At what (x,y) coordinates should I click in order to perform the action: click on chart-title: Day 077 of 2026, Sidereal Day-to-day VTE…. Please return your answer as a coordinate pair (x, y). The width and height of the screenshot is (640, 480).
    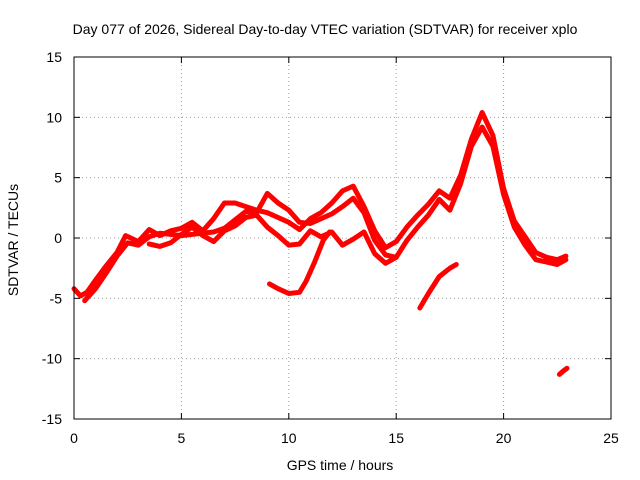
    Looking at the image, I should click on (325, 29).